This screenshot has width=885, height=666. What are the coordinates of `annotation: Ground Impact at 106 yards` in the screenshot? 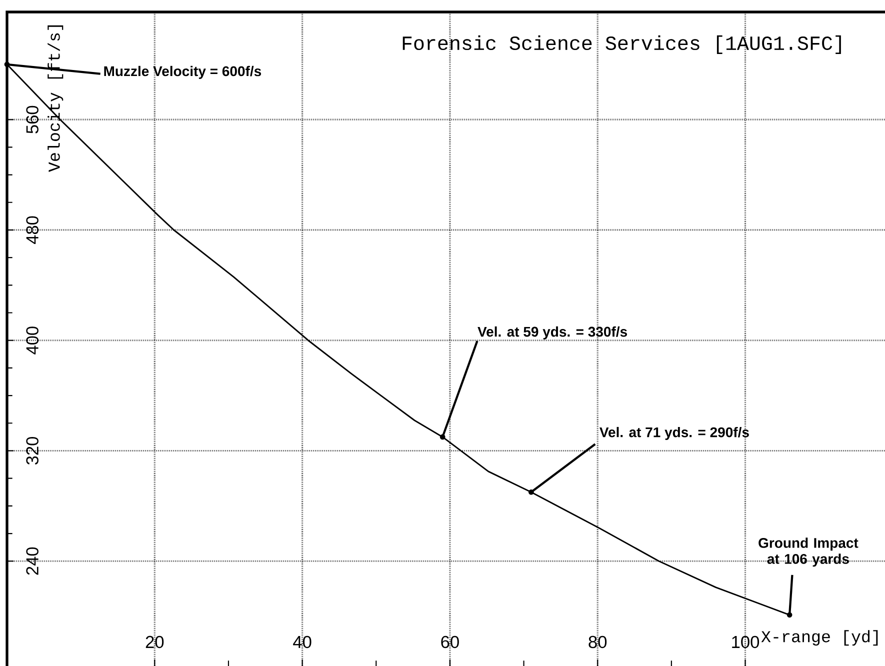 It's located at (808, 552).